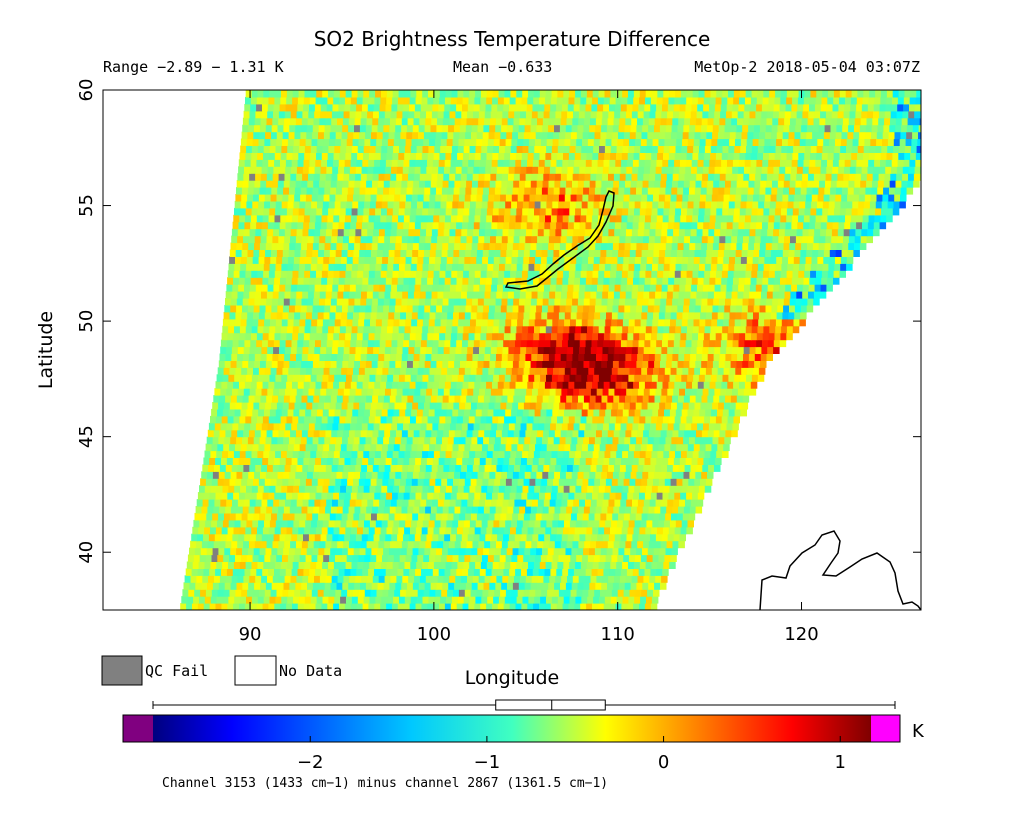 This screenshot has width=1024, height=813. I want to click on instrument-text: MetOp-2 2018-05-04 03:07Z, so click(807, 67).